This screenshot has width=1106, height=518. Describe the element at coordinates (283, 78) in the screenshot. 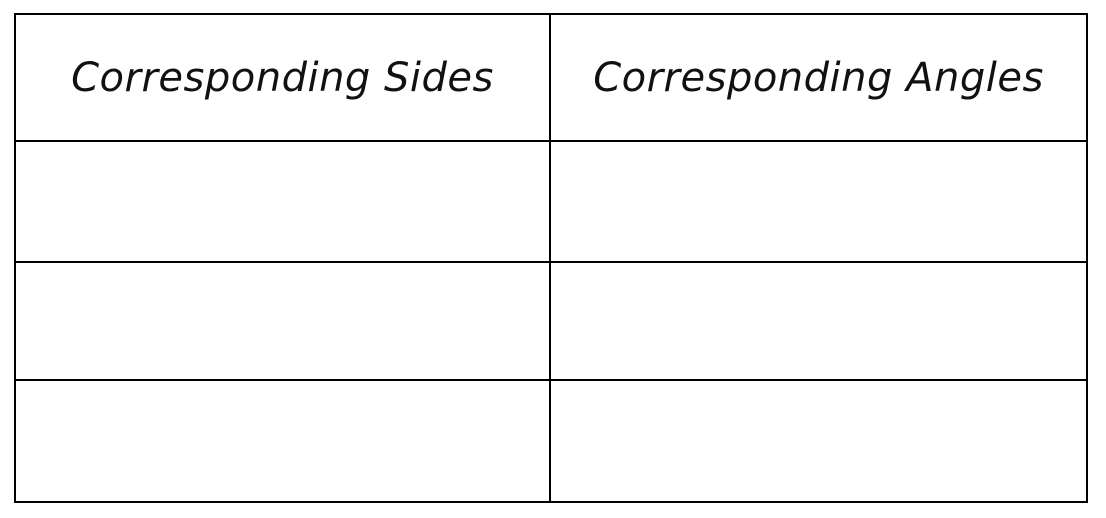

I see `header-corresponding-sides: Corresponding Sides` at that location.